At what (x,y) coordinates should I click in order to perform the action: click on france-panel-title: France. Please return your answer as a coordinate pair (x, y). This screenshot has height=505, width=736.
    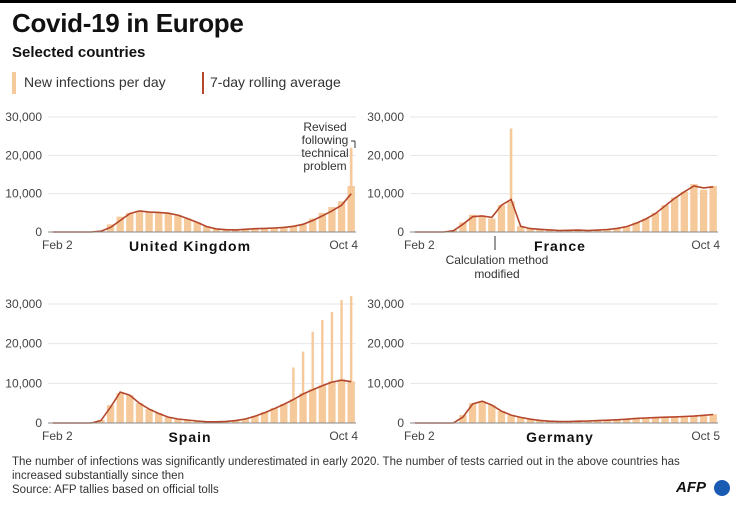
    Looking at the image, I should click on (560, 246).